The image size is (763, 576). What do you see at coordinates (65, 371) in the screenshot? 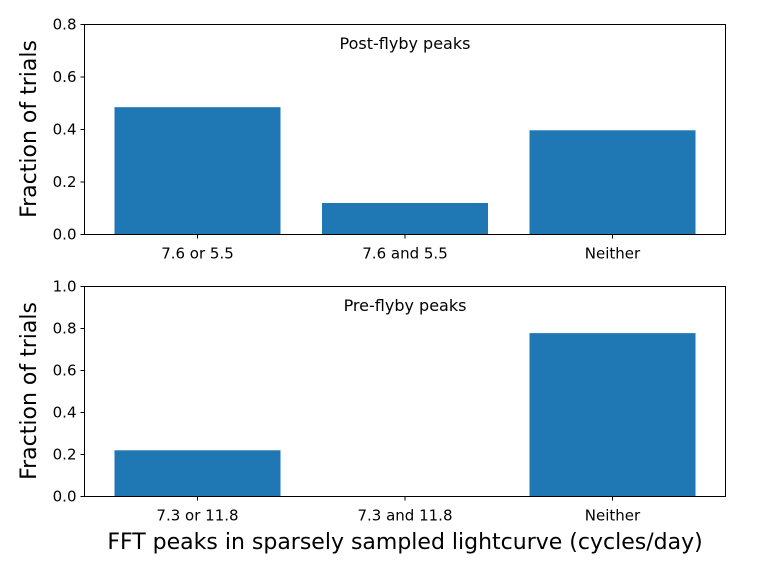
I see `pre-flyby-ytick-label: 0.6` at bounding box center [65, 371].